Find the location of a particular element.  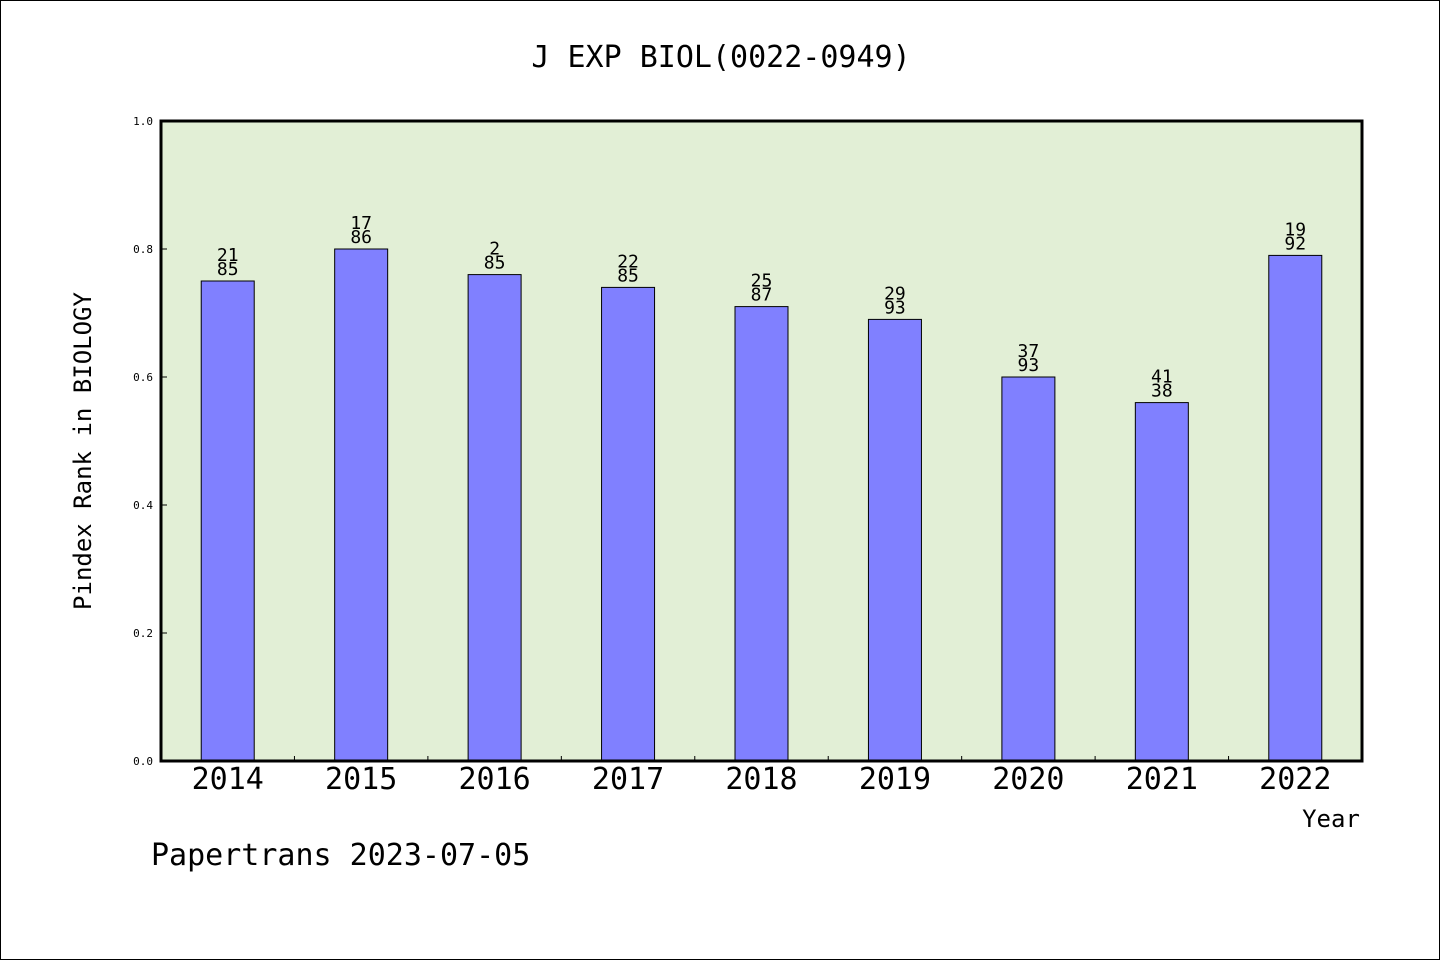

y-tick-label: 0.2 is located at coordinates (143, 633).